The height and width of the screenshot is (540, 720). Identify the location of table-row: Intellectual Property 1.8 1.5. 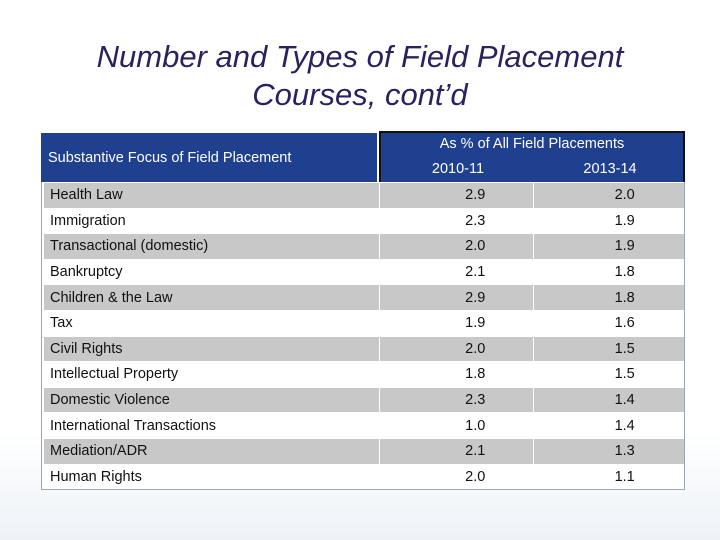
(364, 374).